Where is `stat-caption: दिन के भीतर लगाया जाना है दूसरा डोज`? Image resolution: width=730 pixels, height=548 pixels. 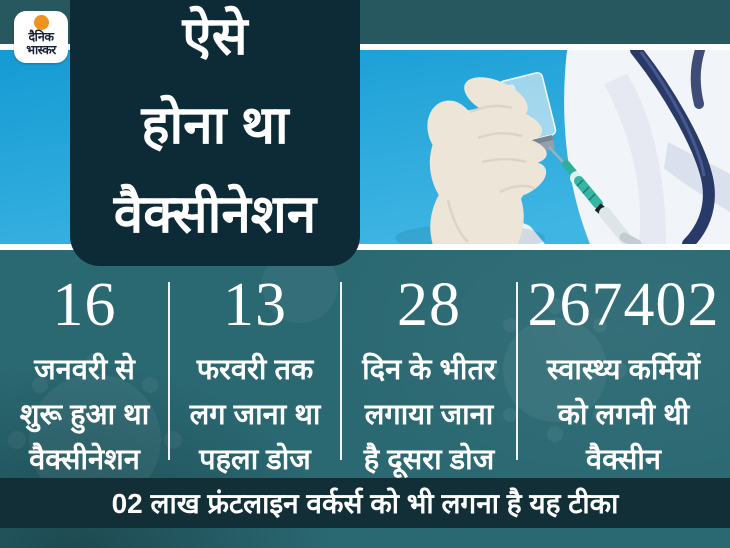 stat-caption: दिन के भीतर लगाया जाना है दूसरा डोज is located at coordinates (429, 415).